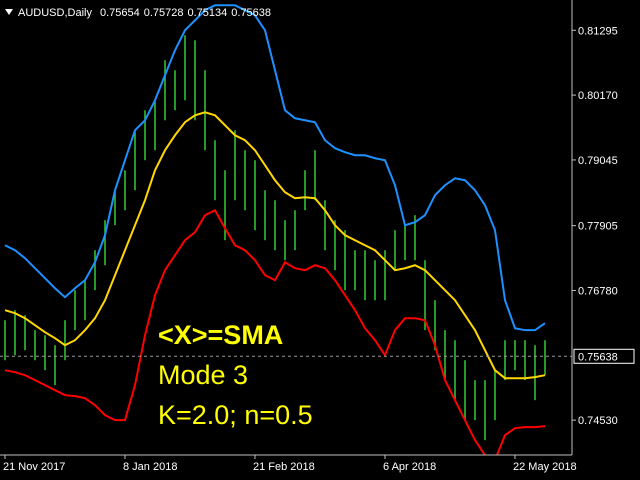 The width and height of the screenshot is (640, 480). I want to click on x-tick-label: 6 Apr 2018, so click(409, 467).